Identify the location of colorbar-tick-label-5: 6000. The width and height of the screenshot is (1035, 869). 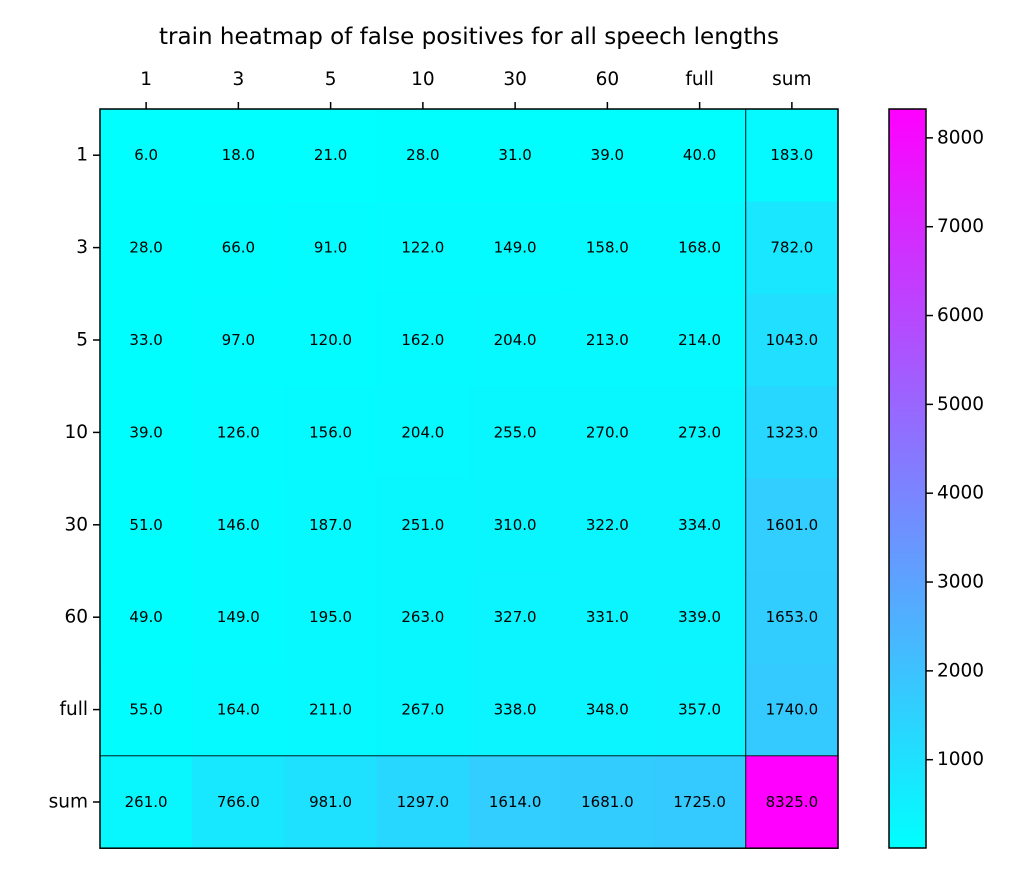
(960, 315).